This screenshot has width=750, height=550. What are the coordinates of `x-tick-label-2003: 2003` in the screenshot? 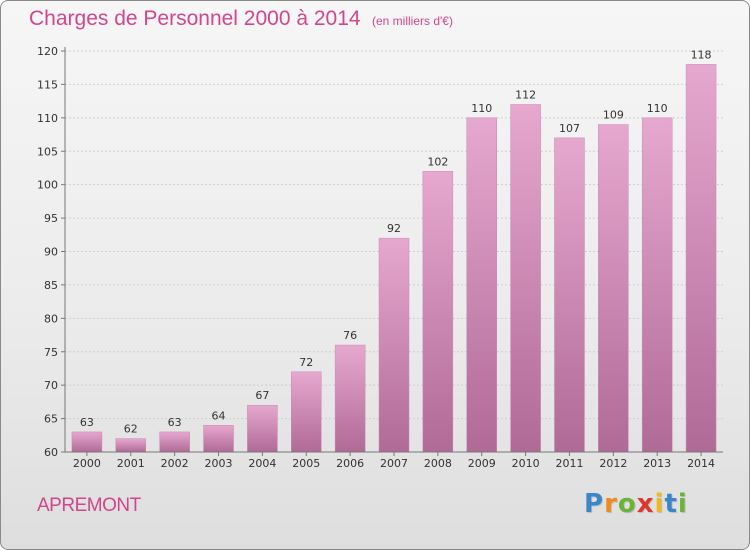 It's located at (219, 463).